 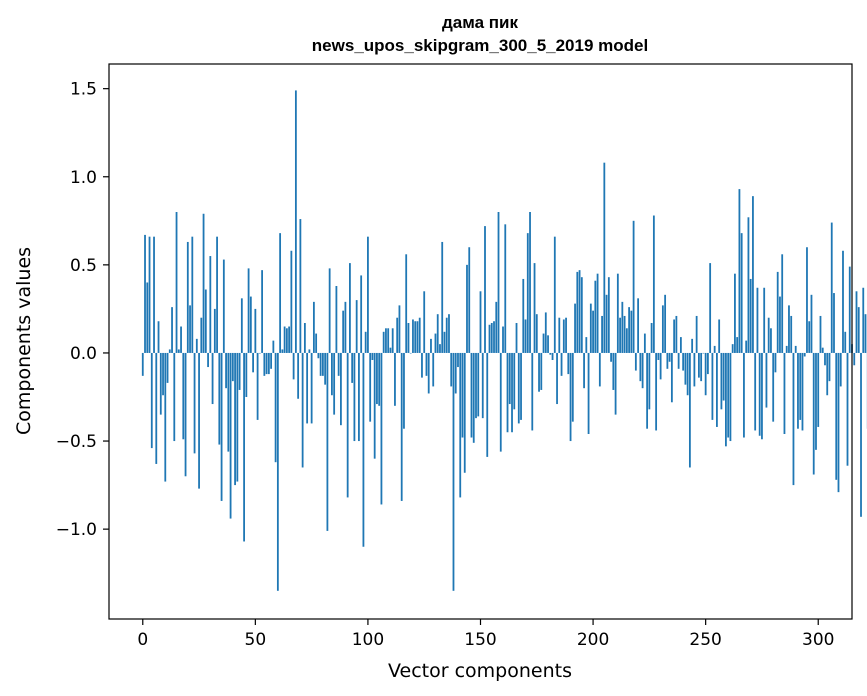 I want to click on y-tick-label: 1.5, so click(x=83, y=90).